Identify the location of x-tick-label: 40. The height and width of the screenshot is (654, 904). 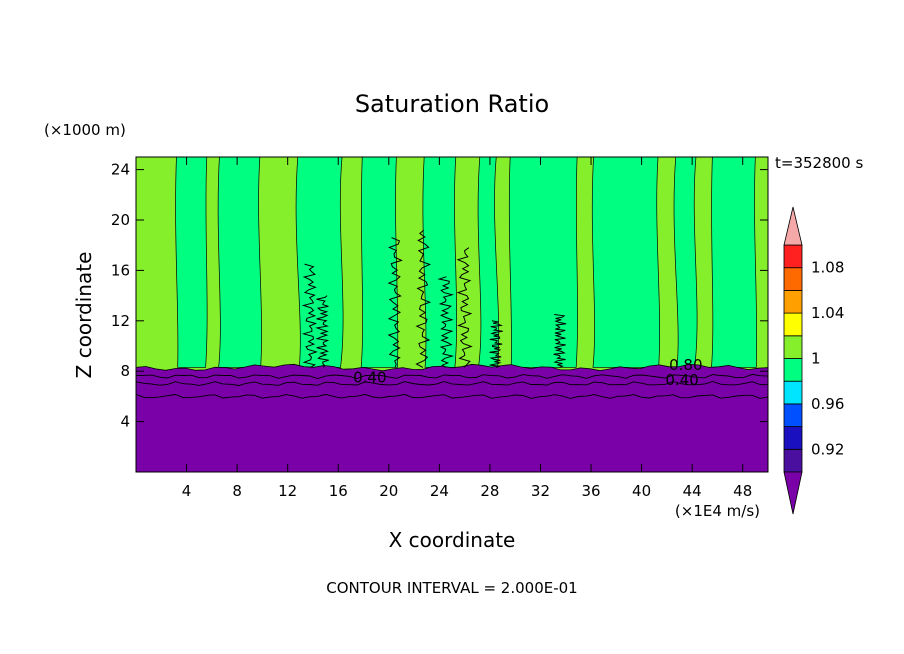
(641, 491).